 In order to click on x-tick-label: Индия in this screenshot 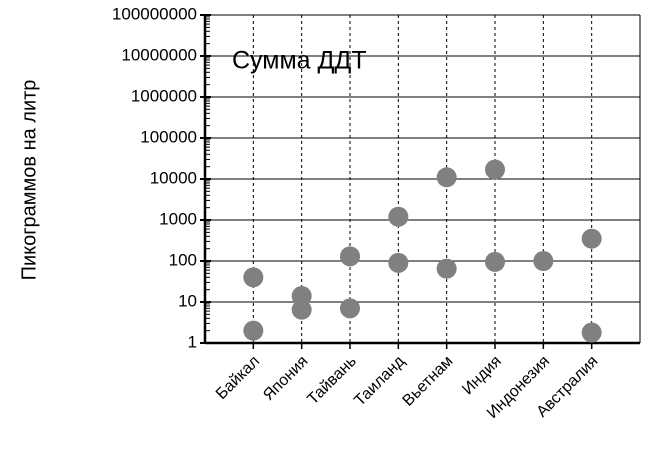, I will do `click(481, 375)`.